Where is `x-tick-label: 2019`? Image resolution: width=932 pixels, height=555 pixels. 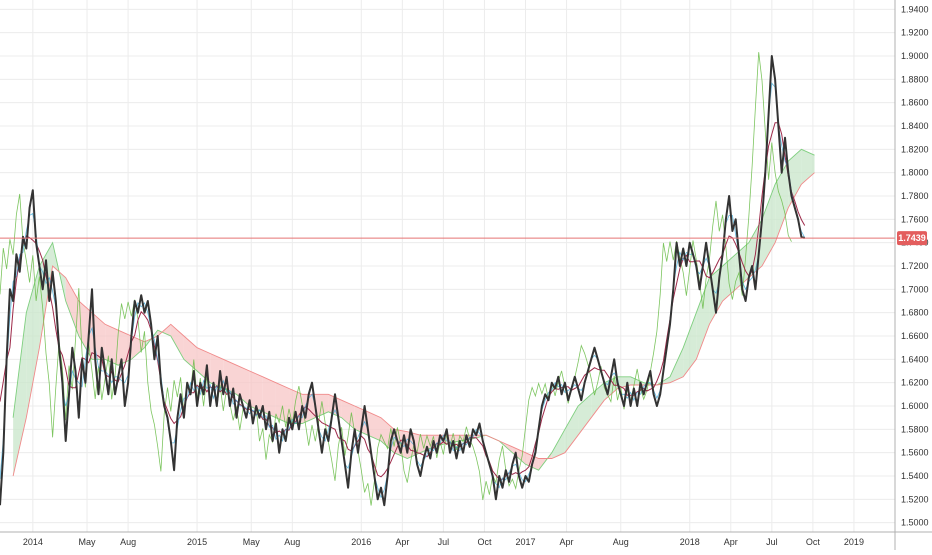
x-tick-label: 2019 is located at coordinates (854, 542).